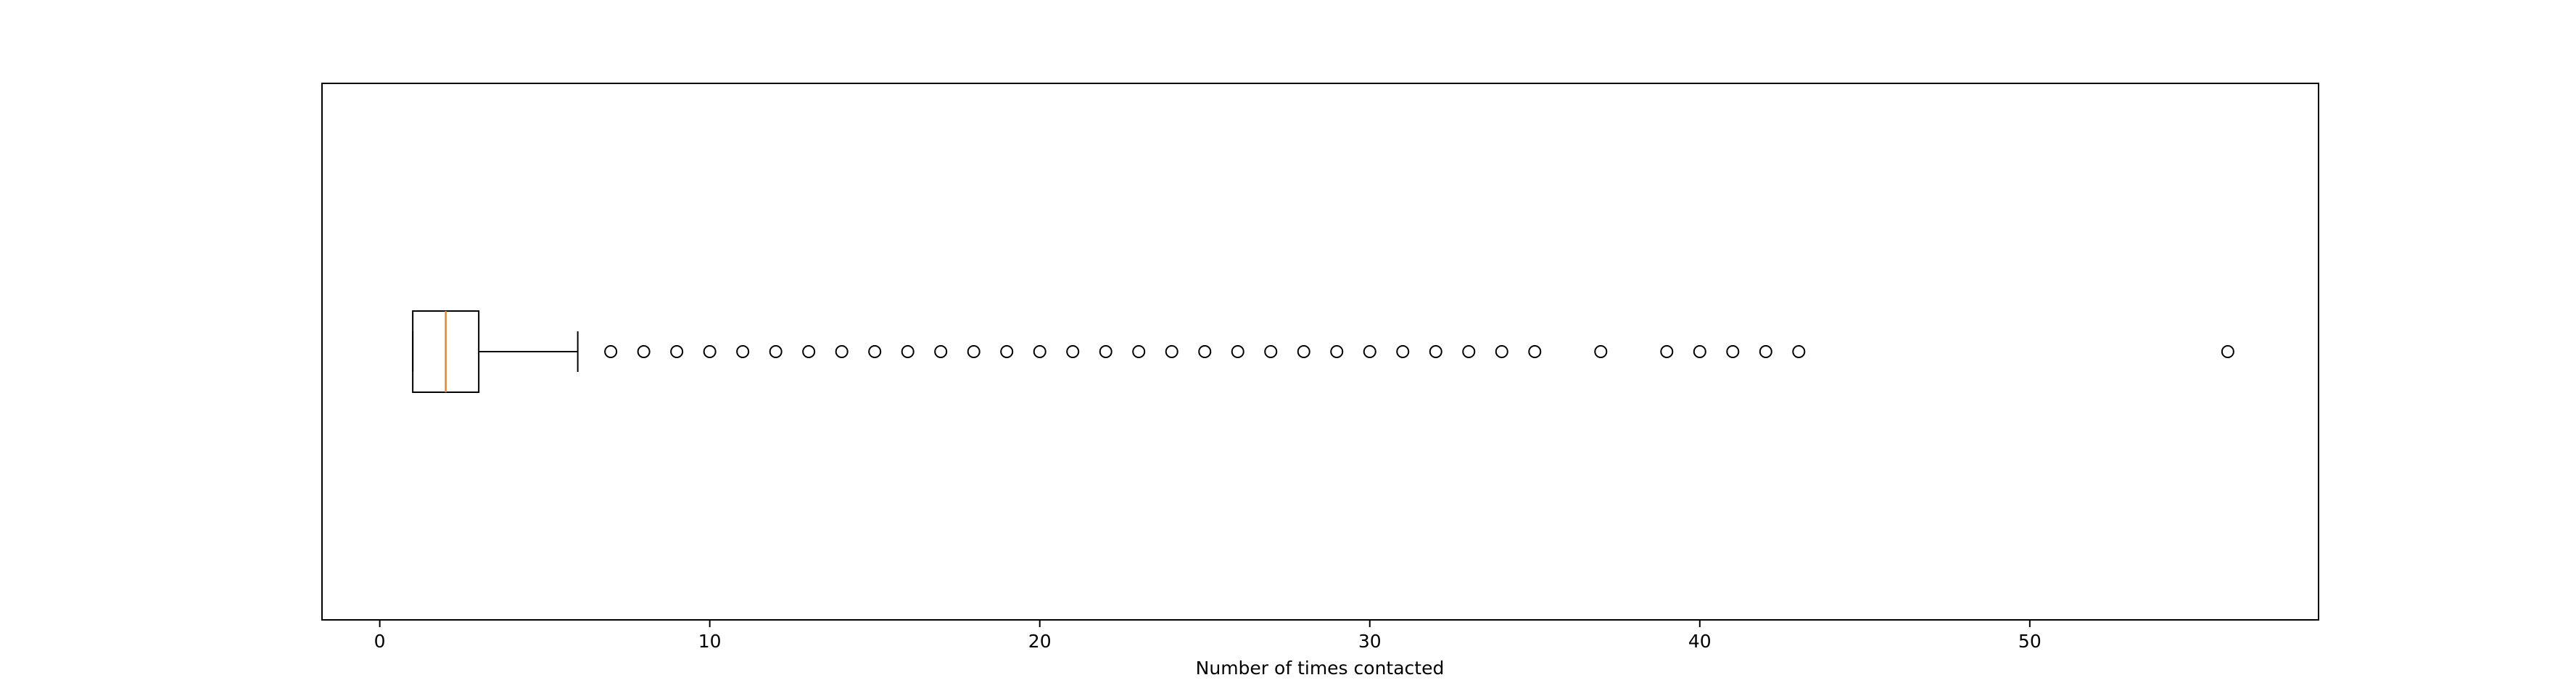 This screenshot has height=696, width=2576. What do you see at coordinates (2030, 641) in the screenshot?
I see `x-tick-label: 50` at bounding box center [2030, 641].